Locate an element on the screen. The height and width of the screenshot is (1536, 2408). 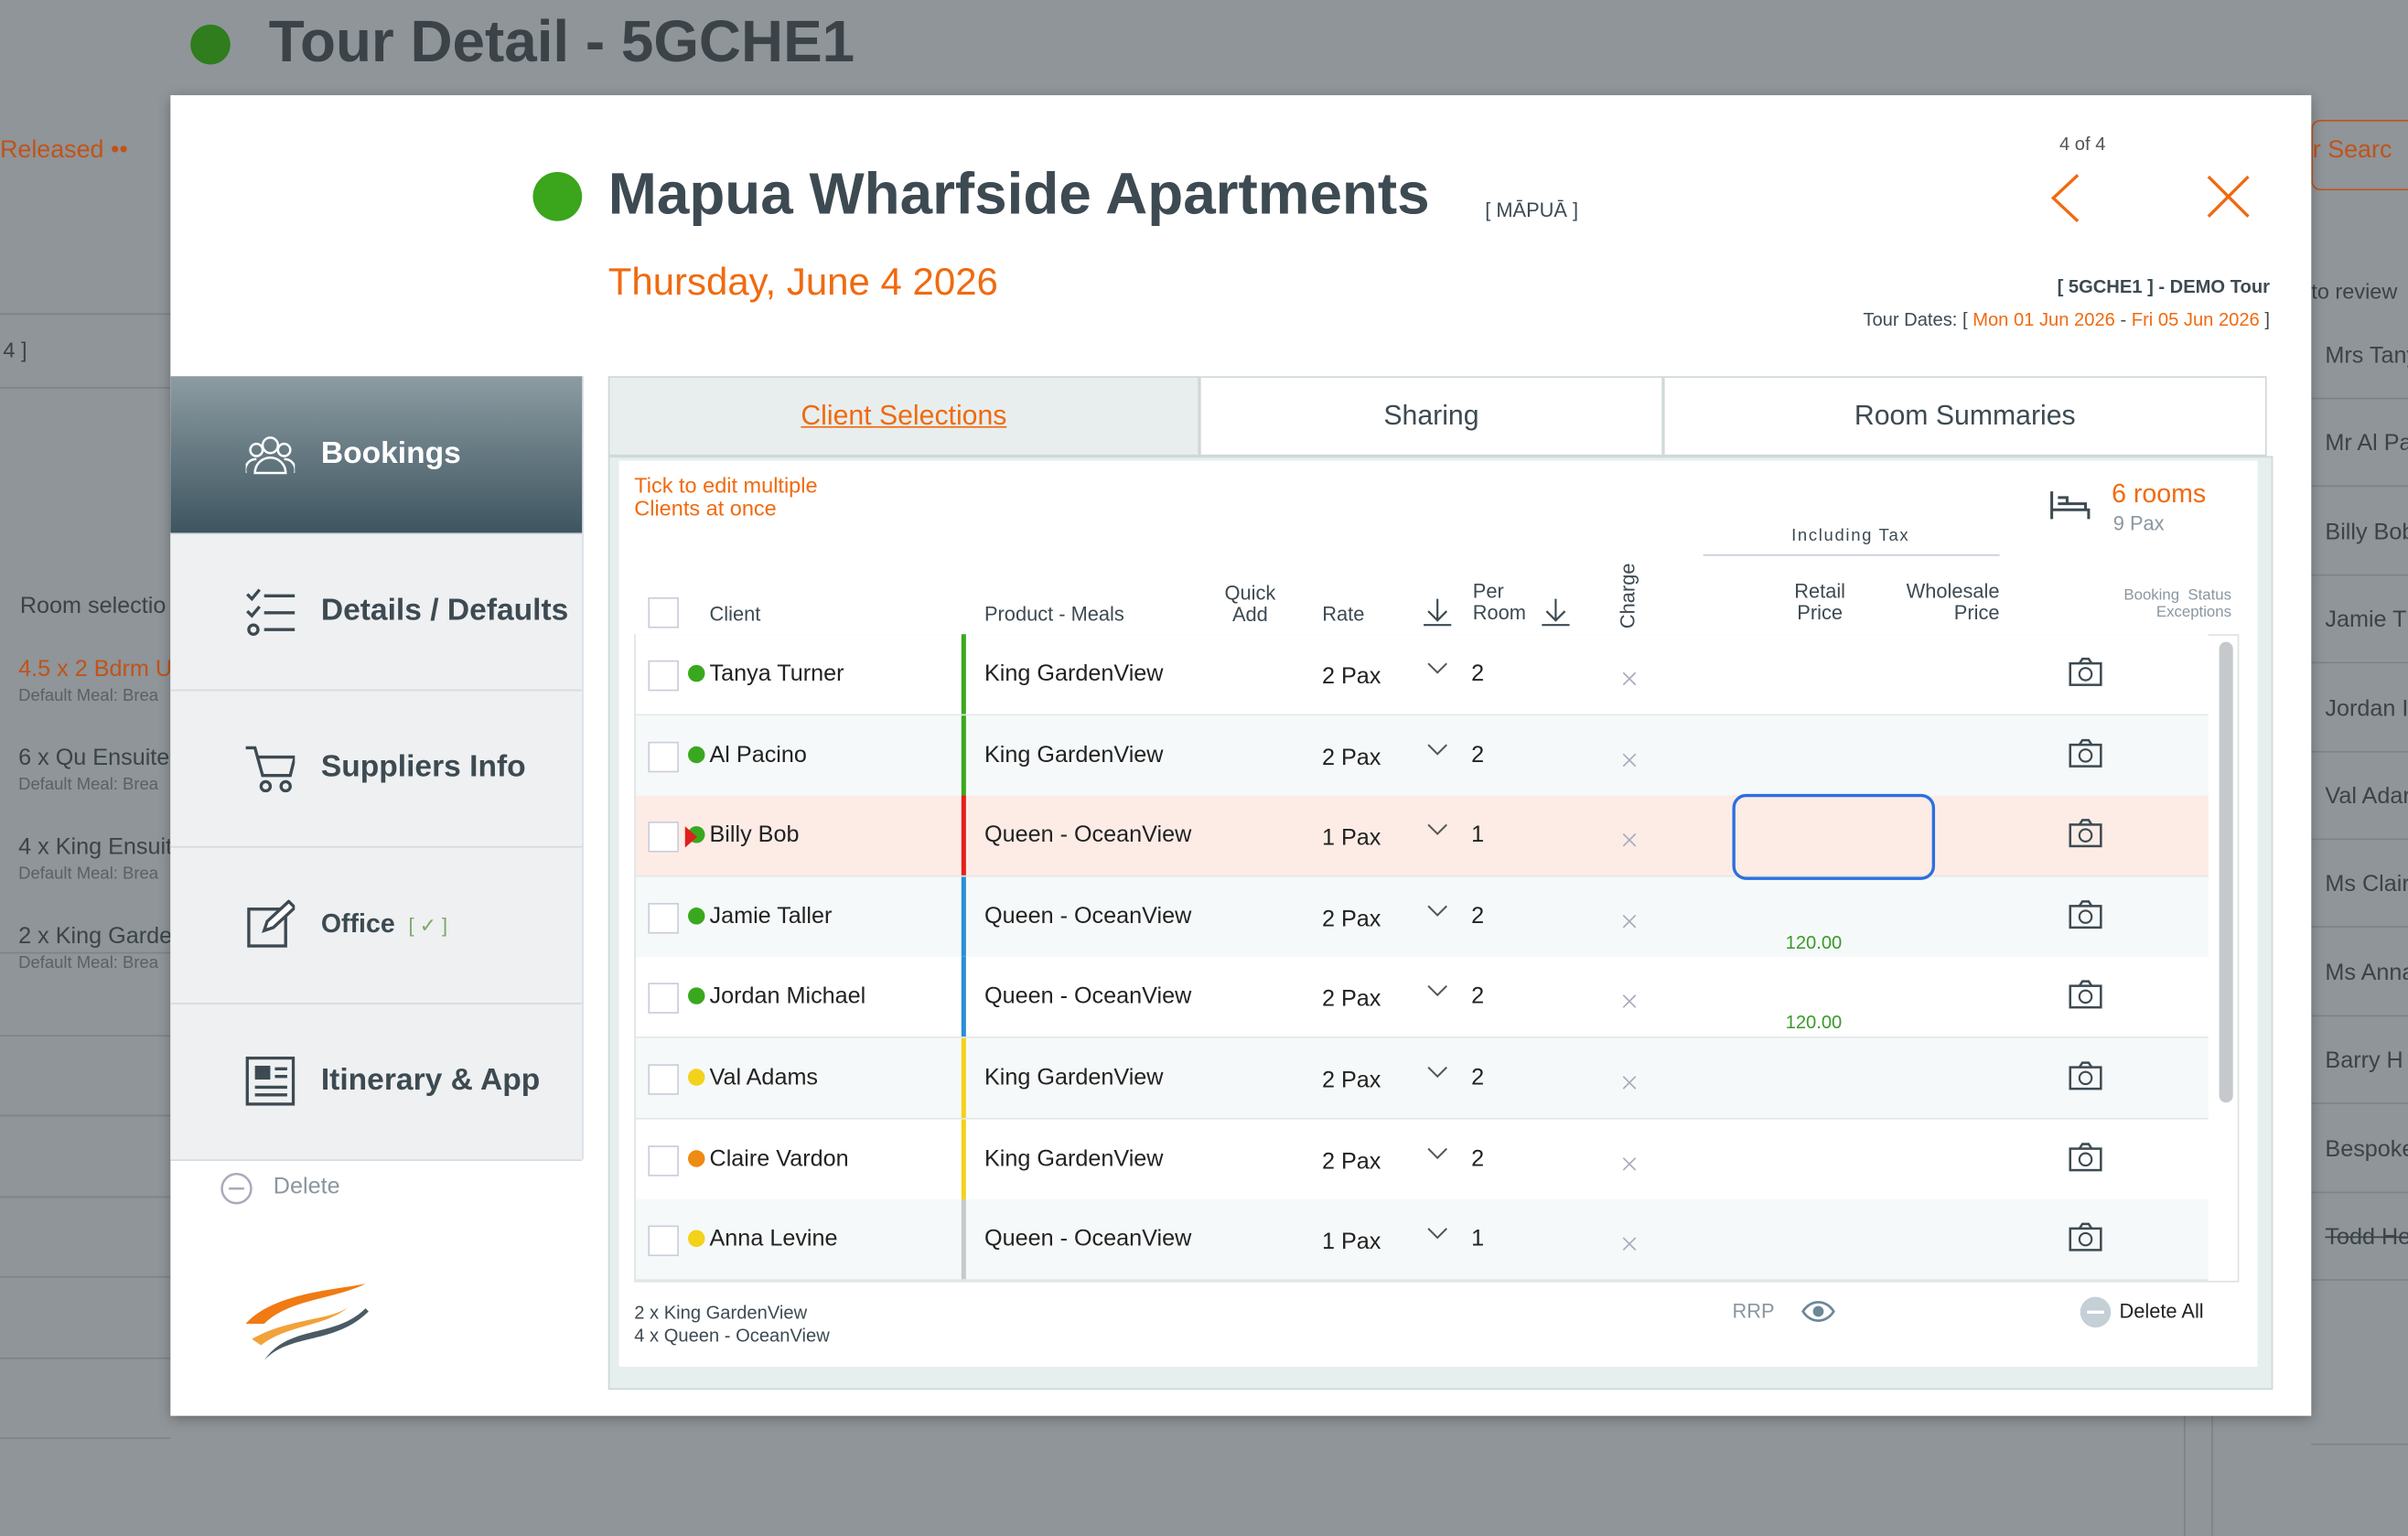
tab-label: Sharing is located at coordinates (1431, 415).